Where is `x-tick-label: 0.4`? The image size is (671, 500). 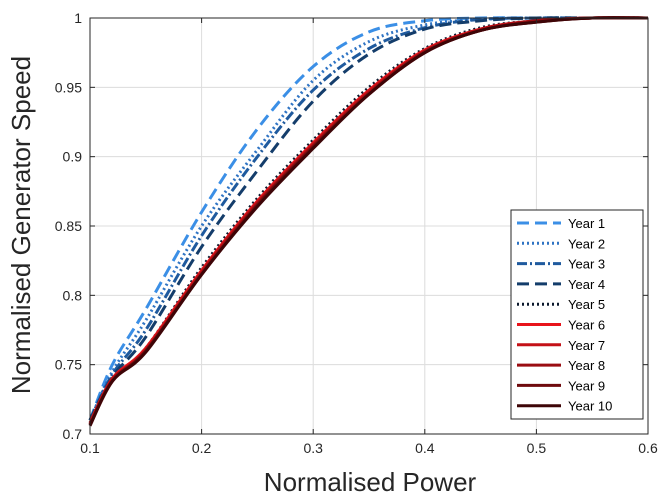
x-tick-label: 0.4 is located at coordinates (425, 448).